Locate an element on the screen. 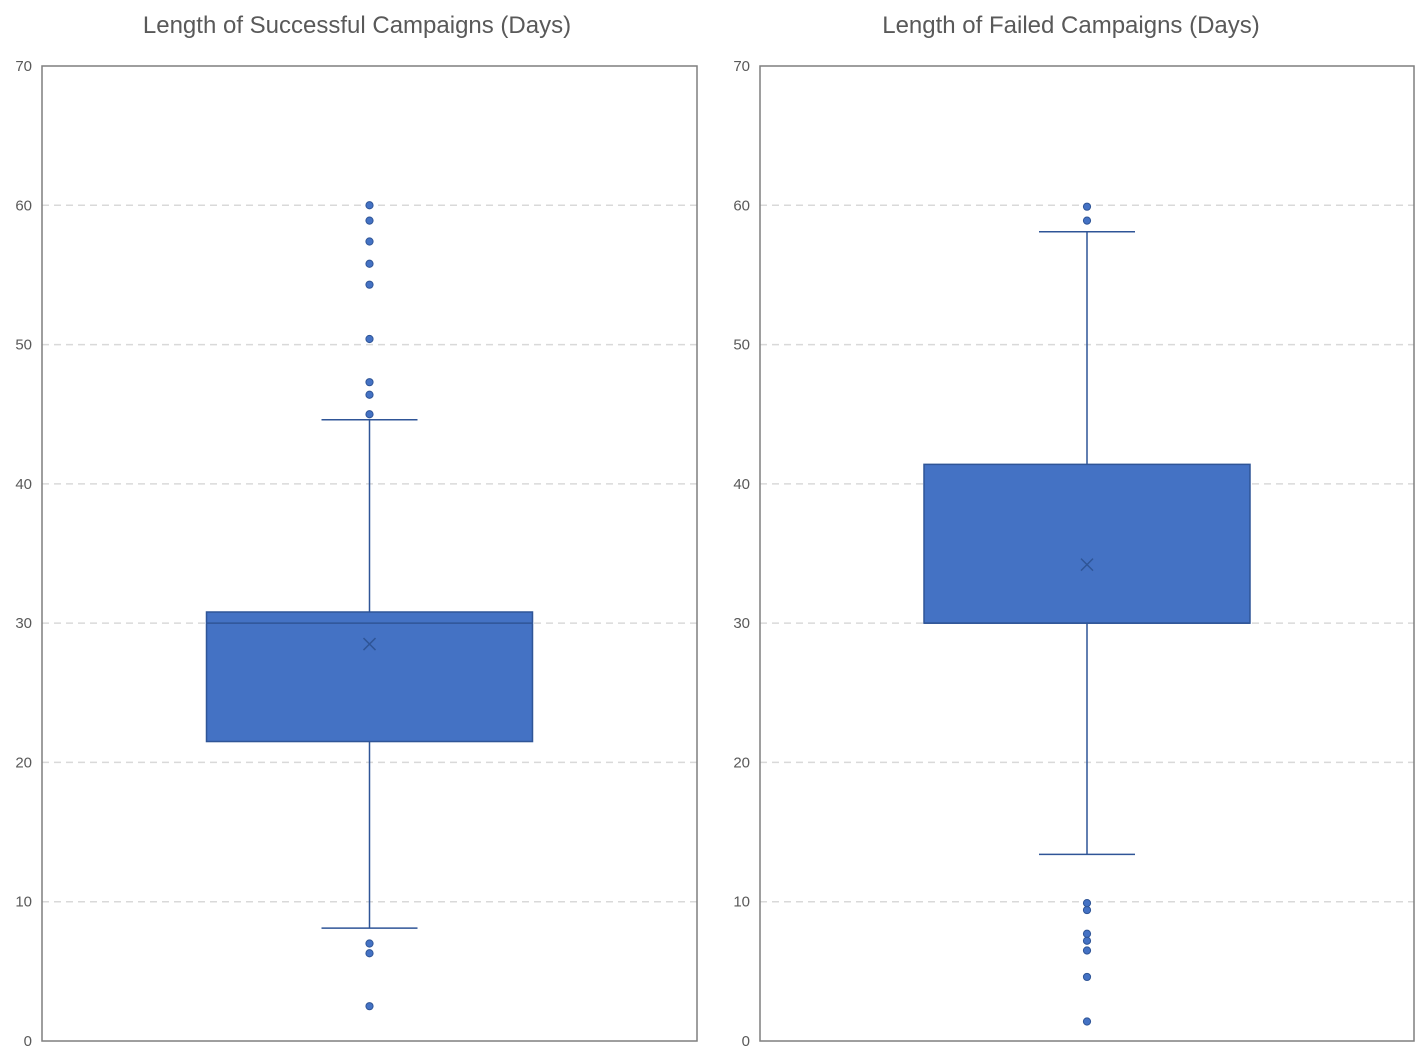 The image size is (1428, 1063). chart-title: Length of Failed Campaigns (Days) is located at coordinates (1071, 25).